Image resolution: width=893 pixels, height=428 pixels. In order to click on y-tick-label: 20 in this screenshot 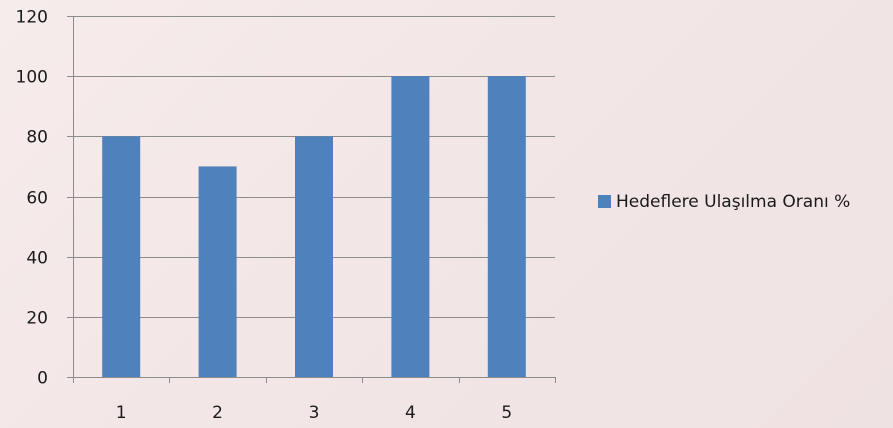, I will do `click(37, 319)`.